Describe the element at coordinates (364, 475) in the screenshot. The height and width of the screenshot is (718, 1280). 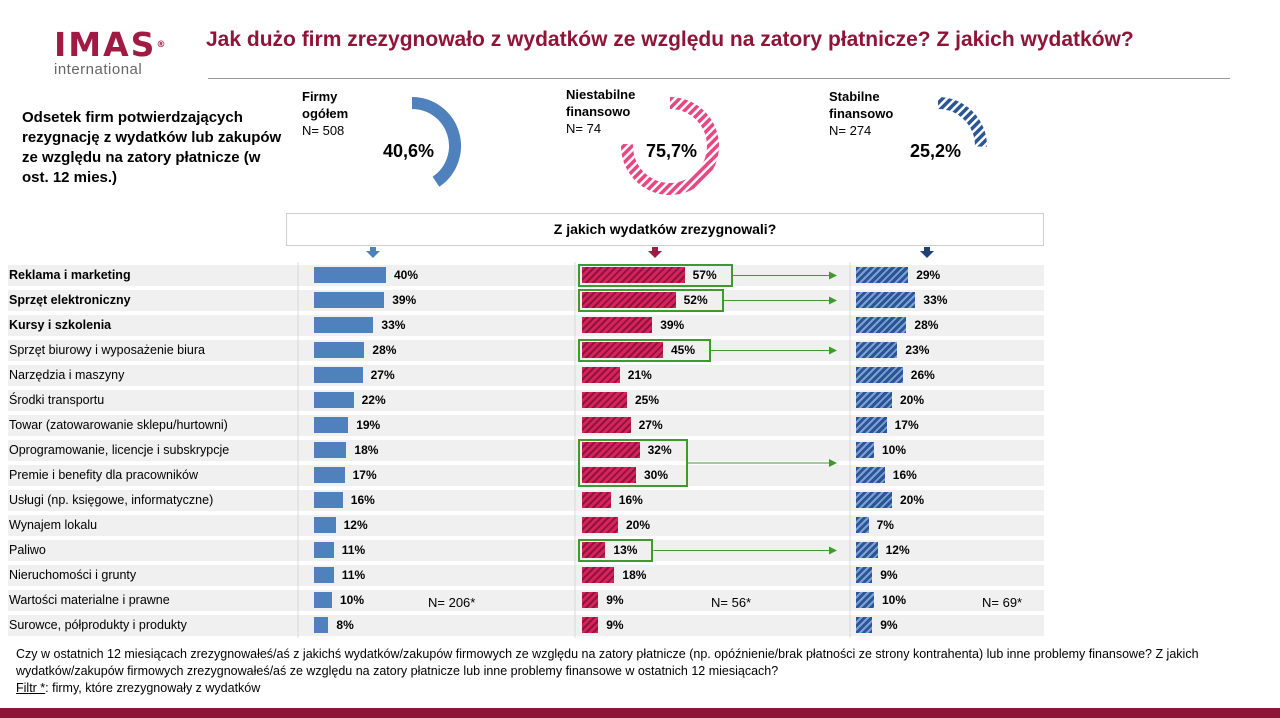
I see `data-label-all: 17%` at that location.